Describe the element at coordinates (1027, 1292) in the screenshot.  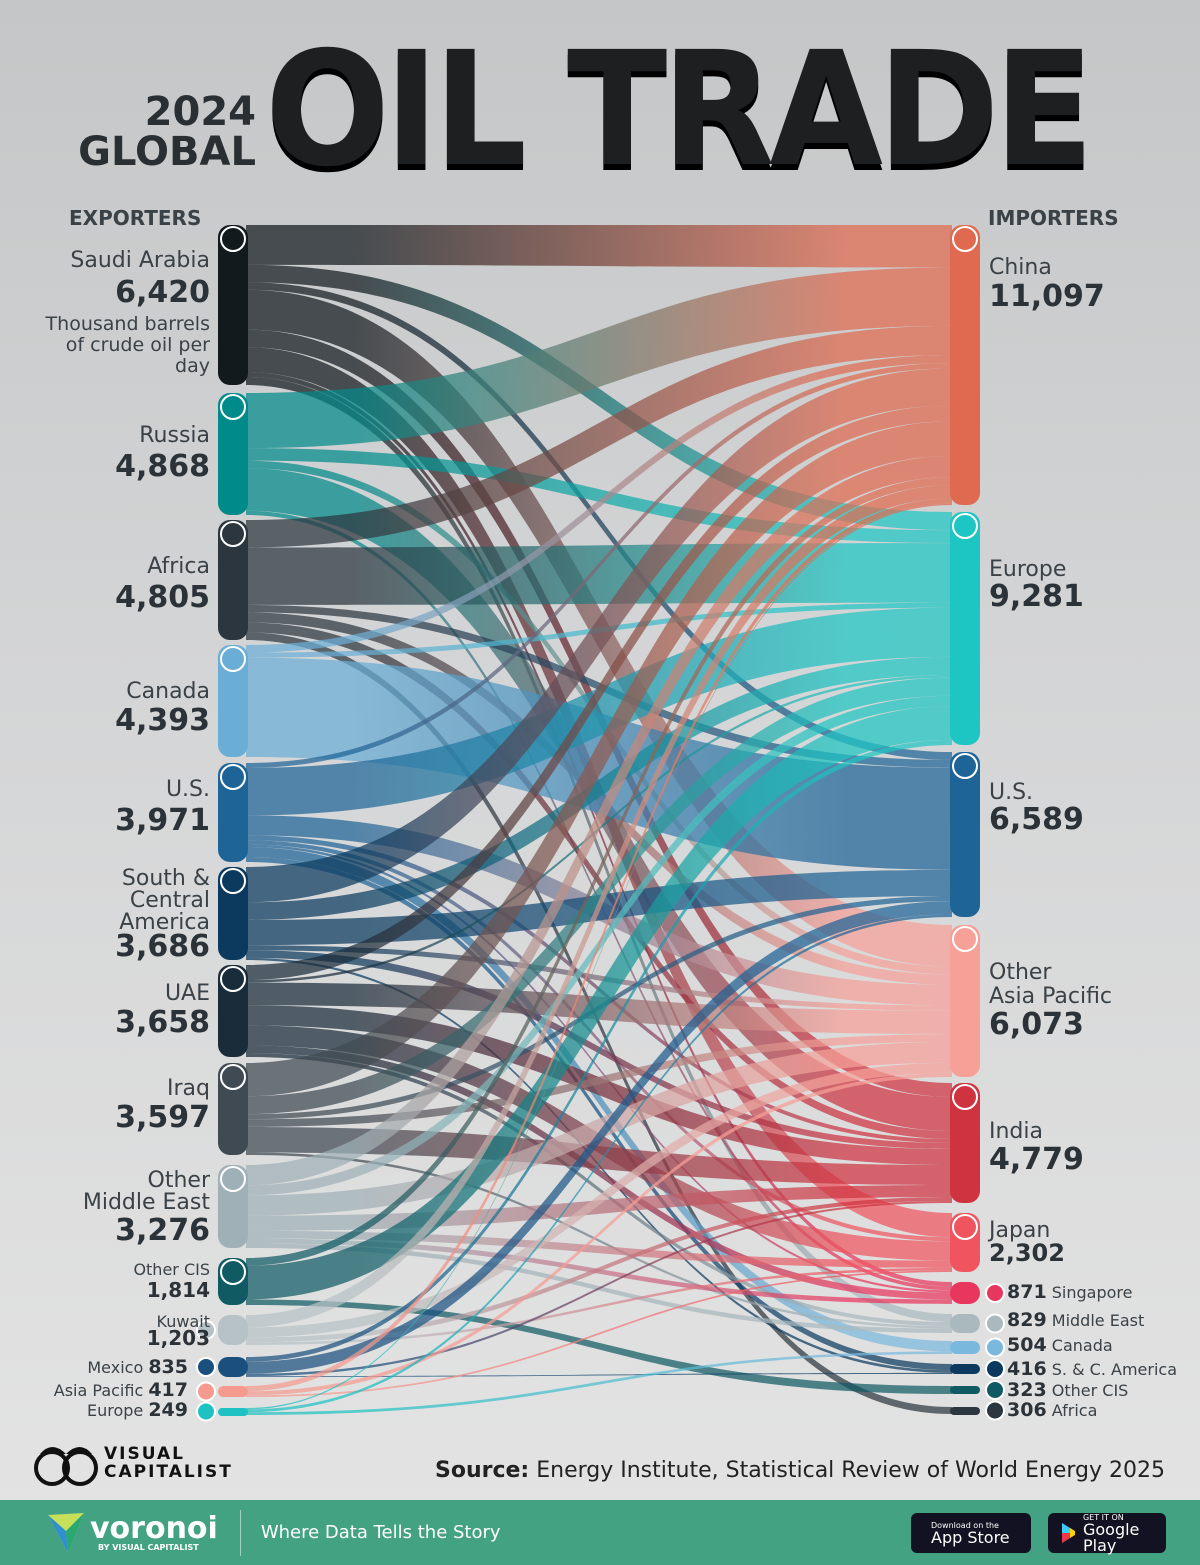
I see `importer-value: 871` at that location.